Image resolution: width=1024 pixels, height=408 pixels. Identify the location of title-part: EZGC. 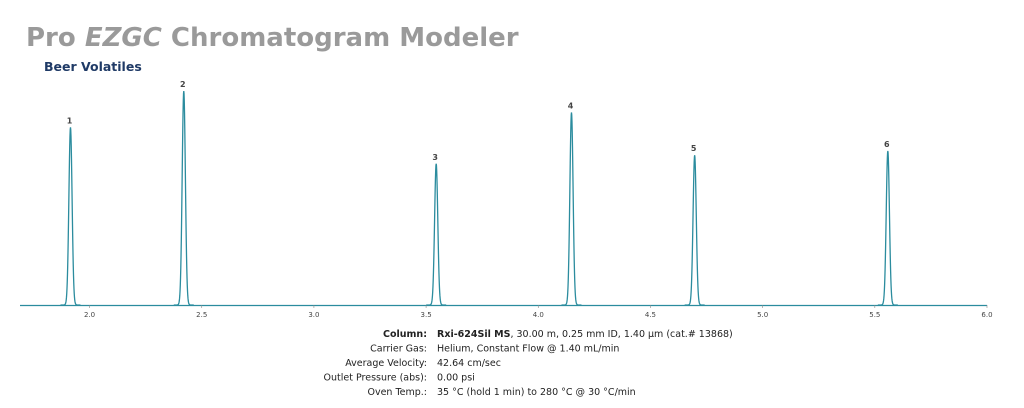
(123, 38).